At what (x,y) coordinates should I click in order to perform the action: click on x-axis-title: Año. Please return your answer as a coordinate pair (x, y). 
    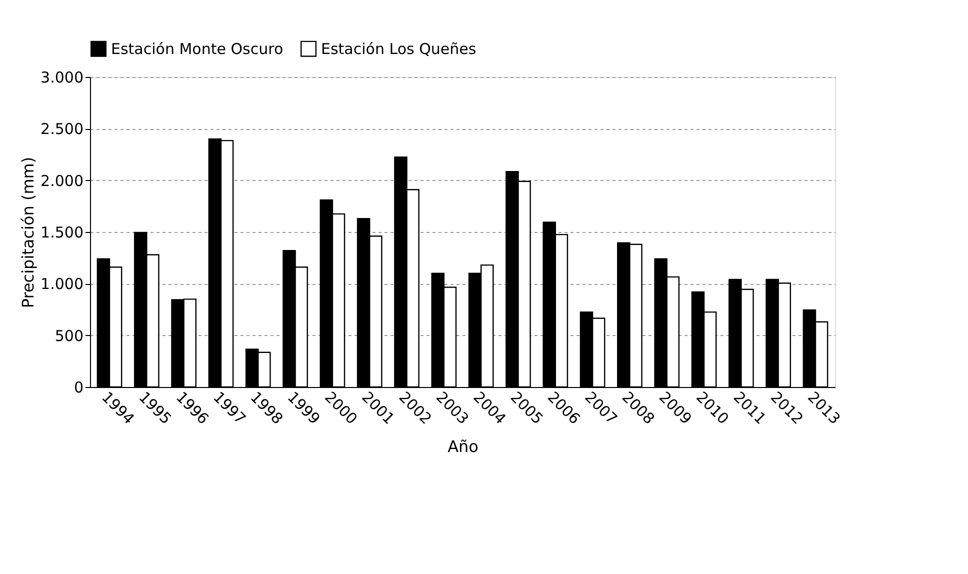
    Looking at the image, I should click on (463, 446).